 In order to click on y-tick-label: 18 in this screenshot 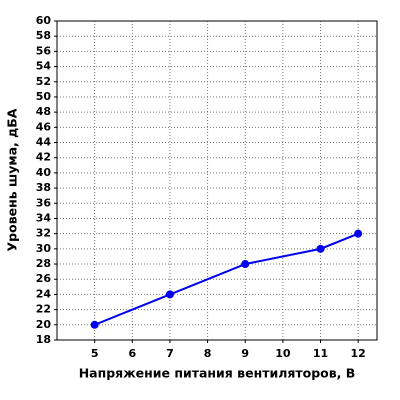, I will do `click(43, 339)`.